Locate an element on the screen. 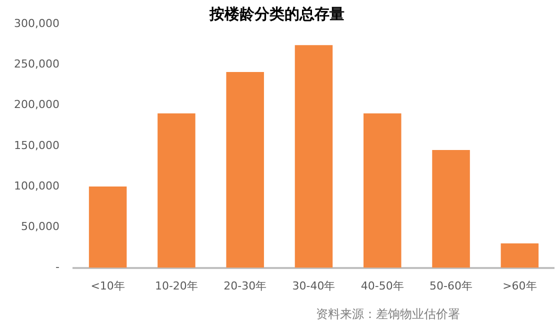  x-tick-label: 40-50年 is located at coordinates (382, 285).